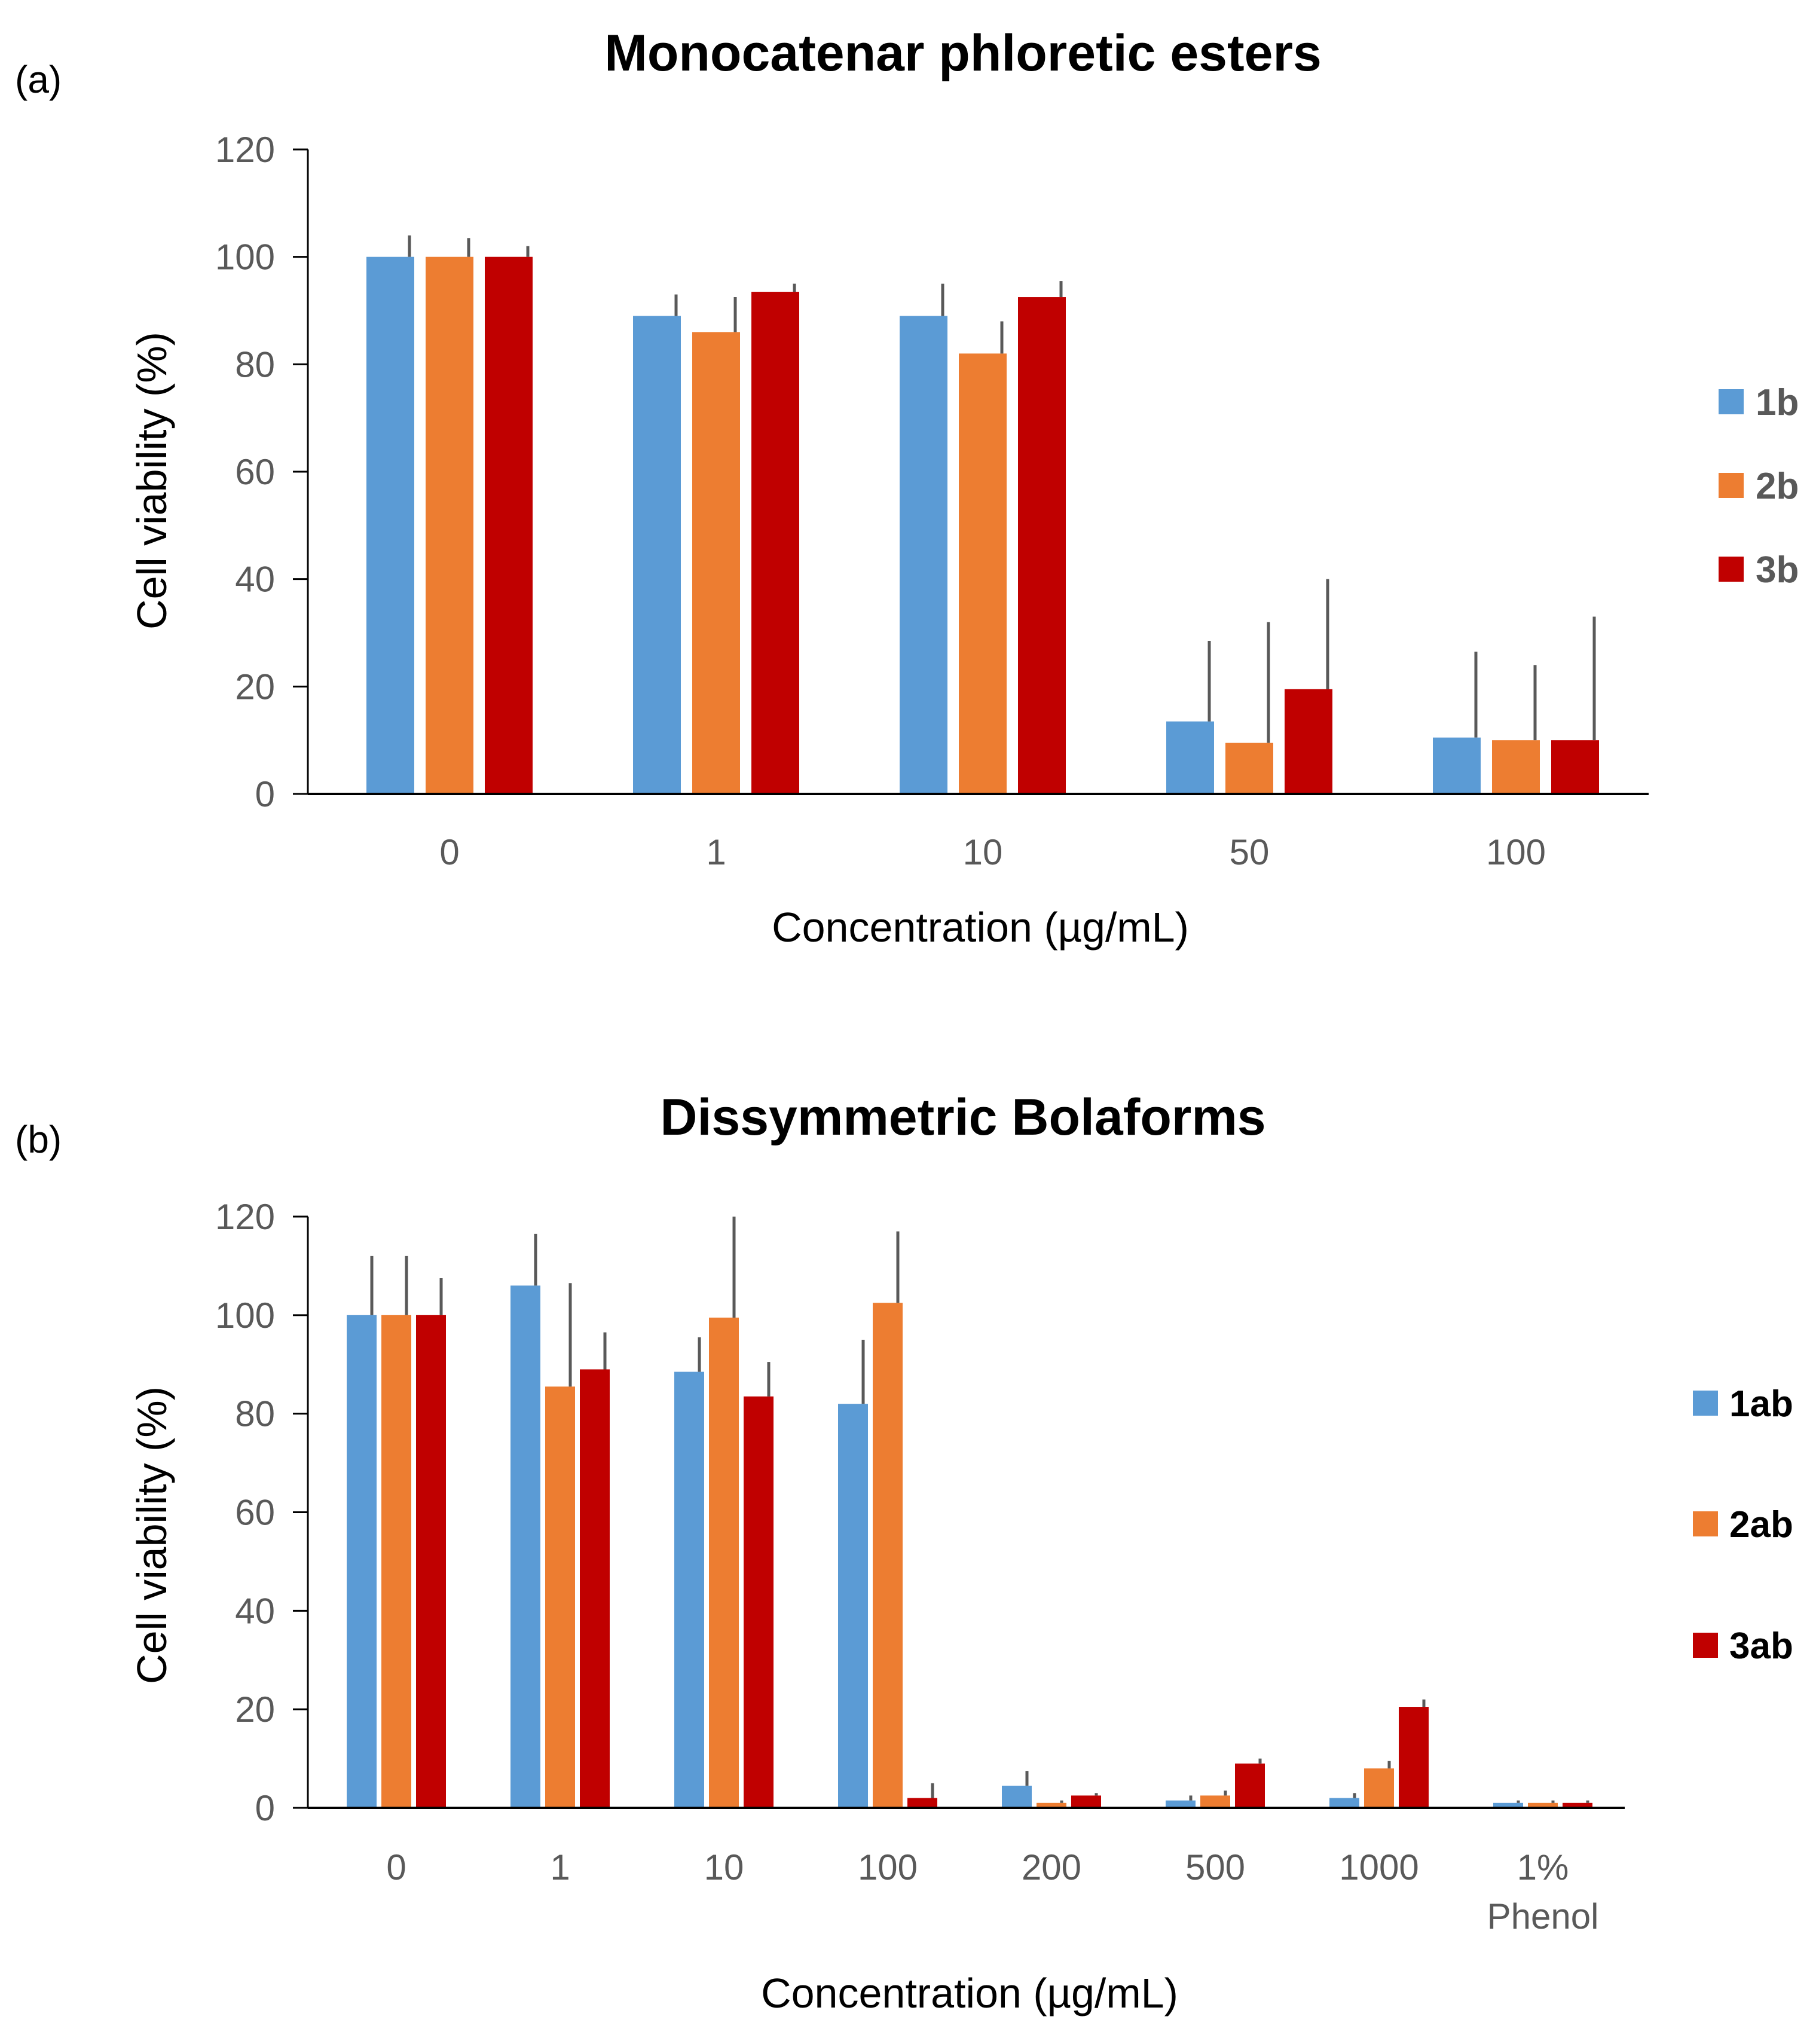  Describe the element at coordinates (1051, 1867) in the screenshot. I see `x-tick-label: 200` at that location.